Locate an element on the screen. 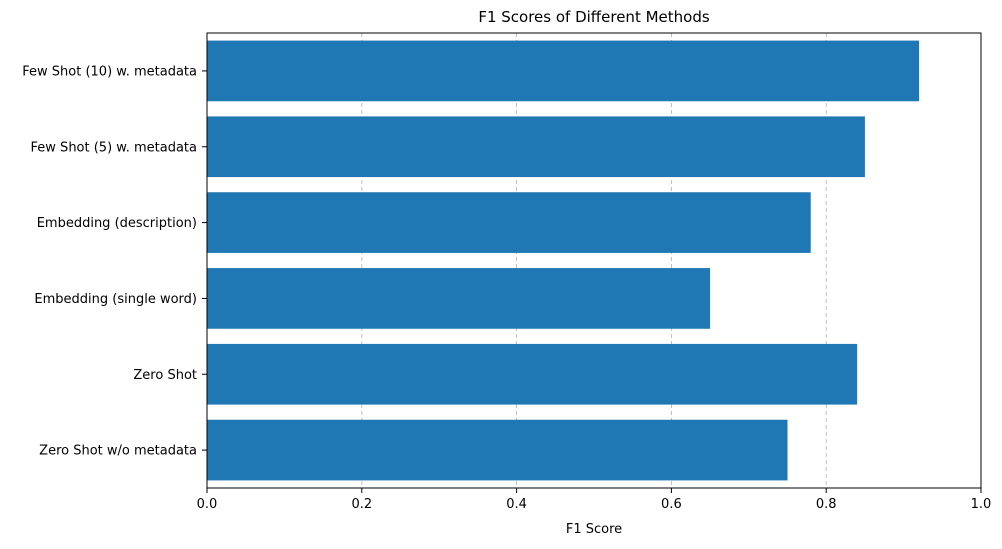  y-tick-label: Zero Shot w/o metadata is located at coordinates (118, 451).